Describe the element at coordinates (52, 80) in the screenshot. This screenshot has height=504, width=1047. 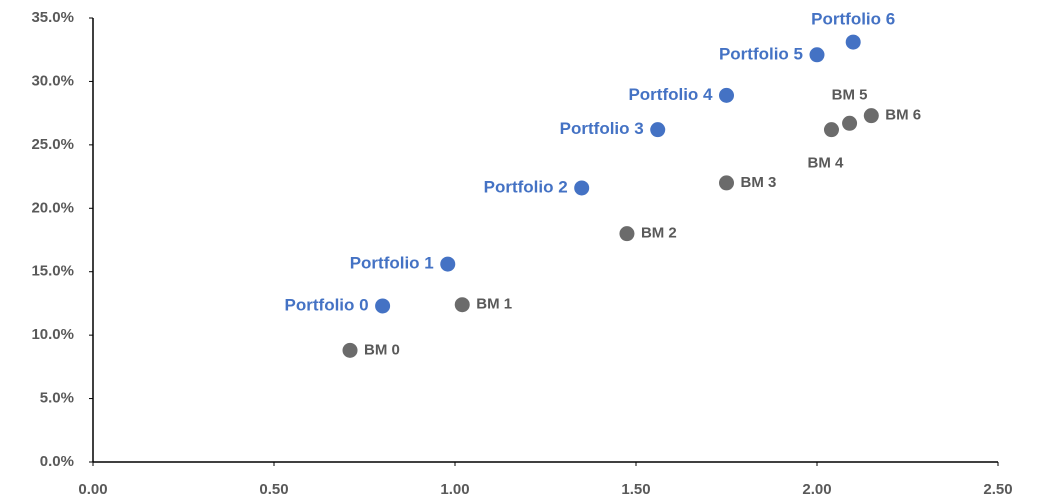
I see `y-tick-label: 30.0%` at that location.